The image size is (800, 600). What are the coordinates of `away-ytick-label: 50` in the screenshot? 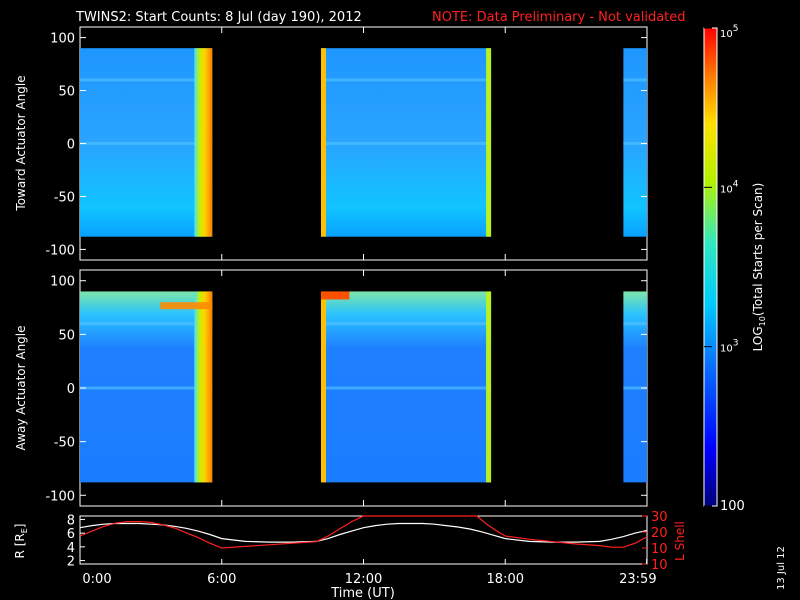 It's located at (66, 335).